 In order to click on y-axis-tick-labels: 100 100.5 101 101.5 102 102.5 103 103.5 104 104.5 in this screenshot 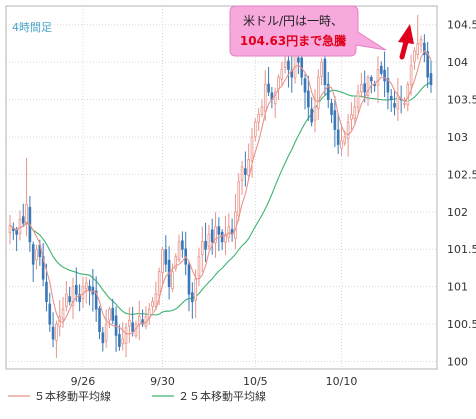, I will do `click(461, 194)`.